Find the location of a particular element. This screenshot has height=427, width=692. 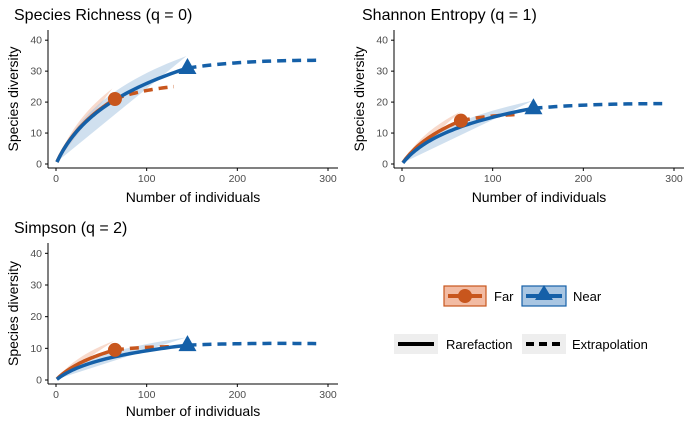

legend-key-rarefaction is located at coordinates (416, 344).